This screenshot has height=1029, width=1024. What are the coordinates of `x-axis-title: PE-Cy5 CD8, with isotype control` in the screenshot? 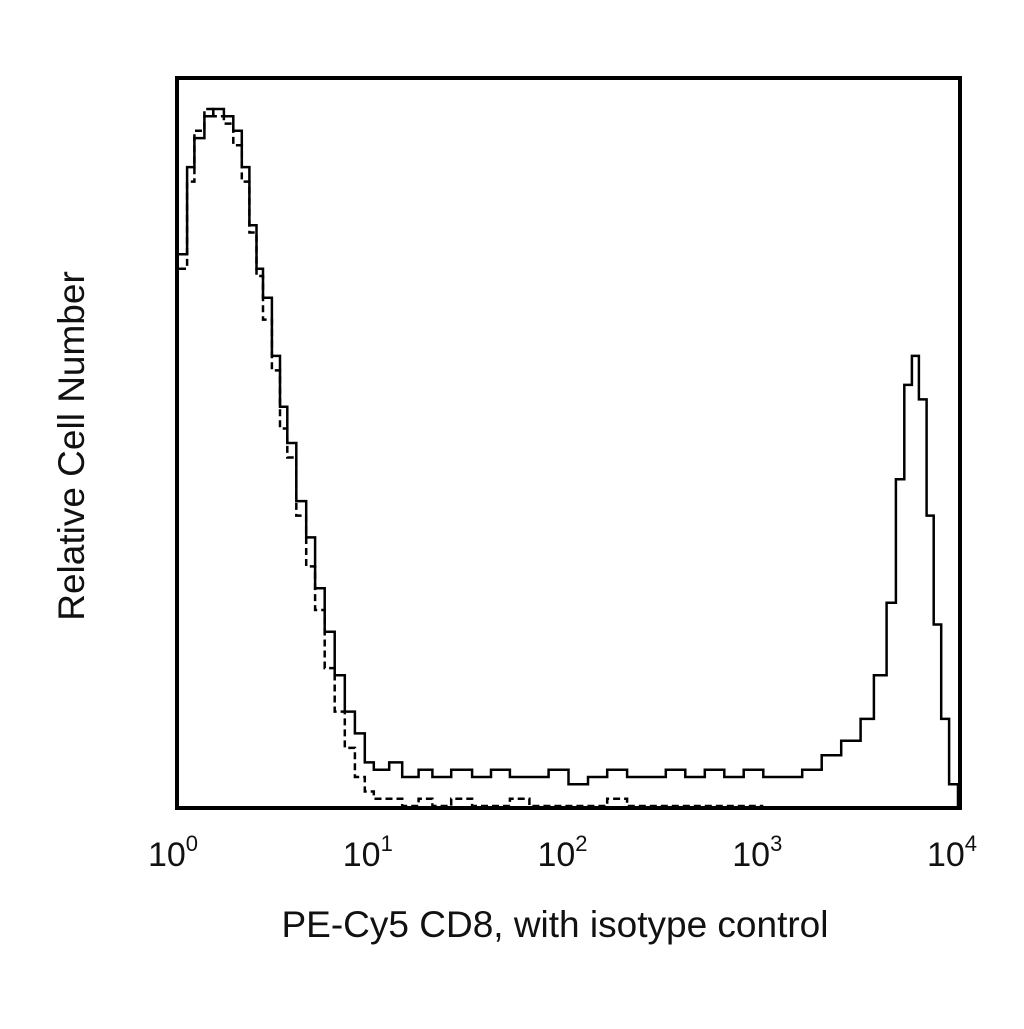 It's located at (555, 924).